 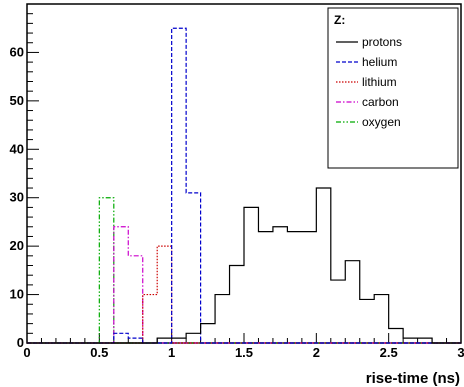 I want to click on y-tick-label: 30, so click(x=17, y=197).